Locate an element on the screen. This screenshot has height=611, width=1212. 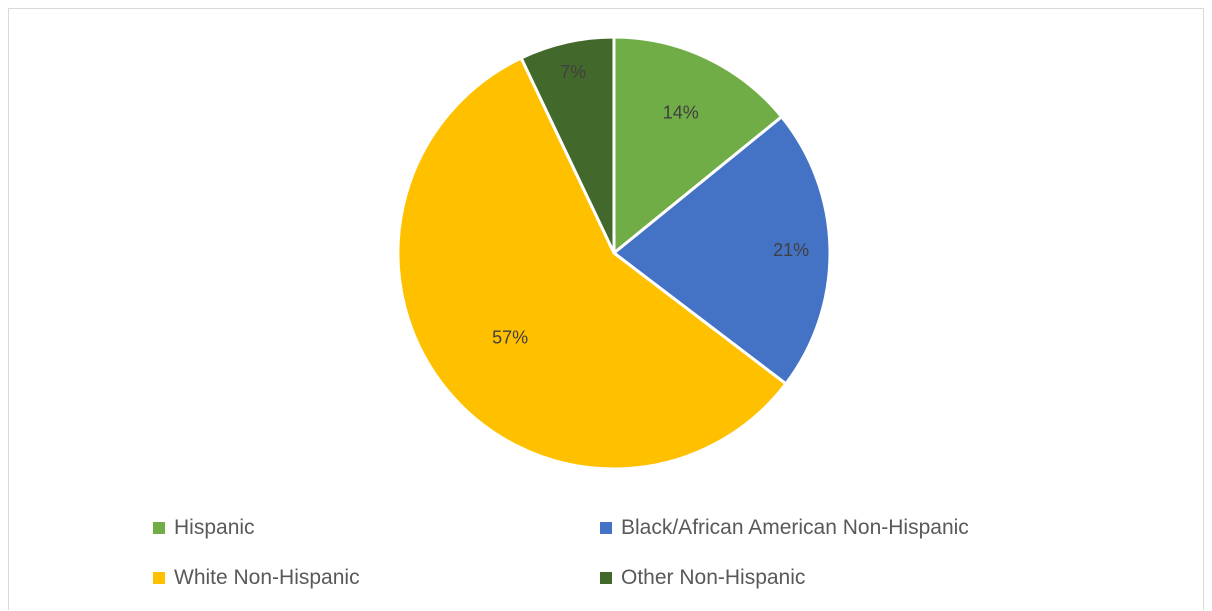
pie-label-white-non-hispanic: 57% is located at coordinates (510, 337).